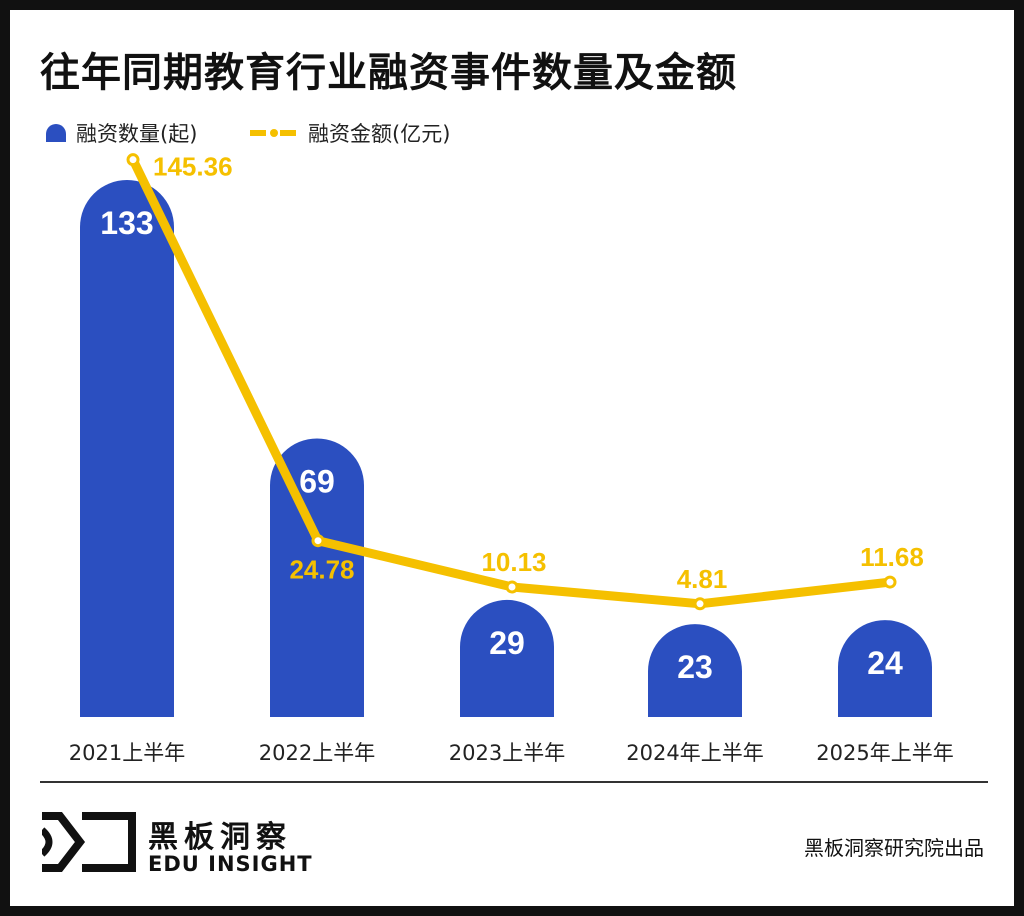  I want to click on bar-value-label: 133, so click(126, 223).